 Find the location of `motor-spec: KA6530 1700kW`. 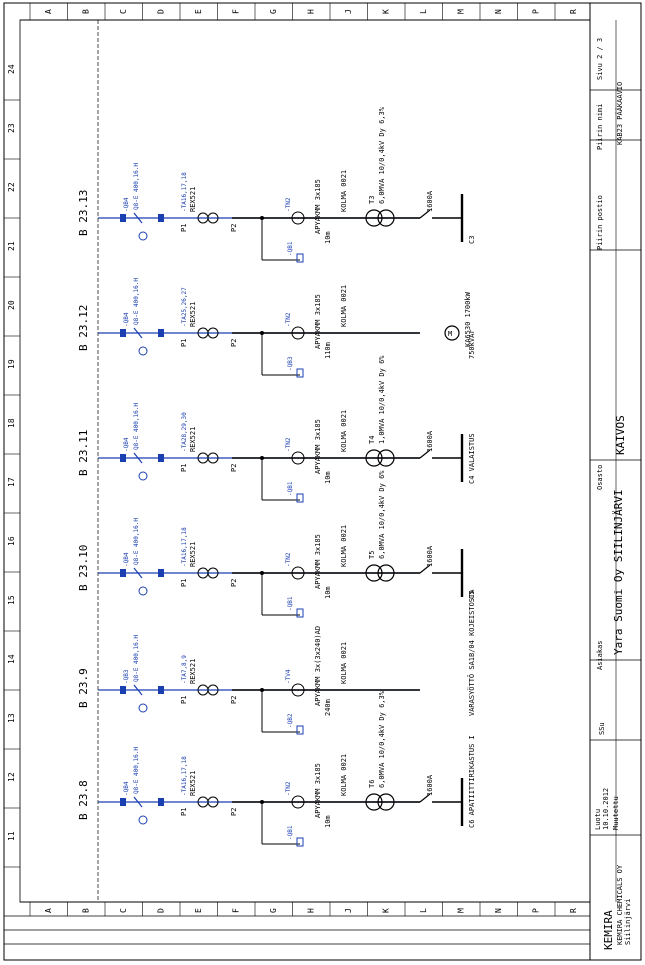

motor-spec: KA6530 1700kW is located at coordinates (468, 319).